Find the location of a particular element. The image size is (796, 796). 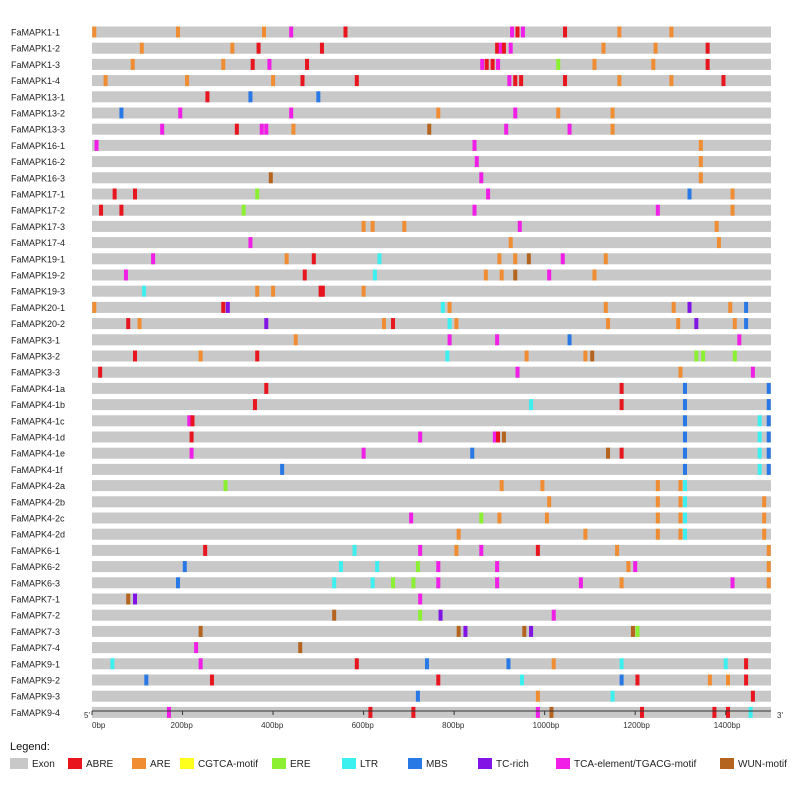

legend-swatch-mbs is located at coordinates (415, 763).